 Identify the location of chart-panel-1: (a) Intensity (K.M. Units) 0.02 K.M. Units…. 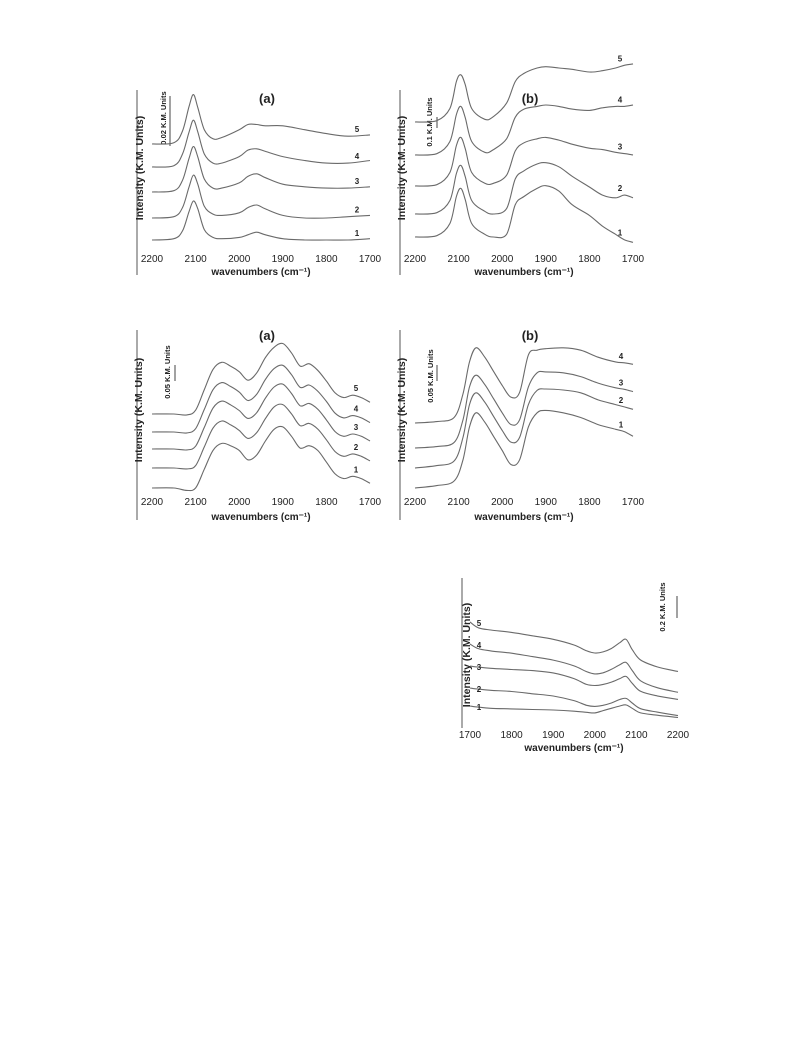
(258, 184).